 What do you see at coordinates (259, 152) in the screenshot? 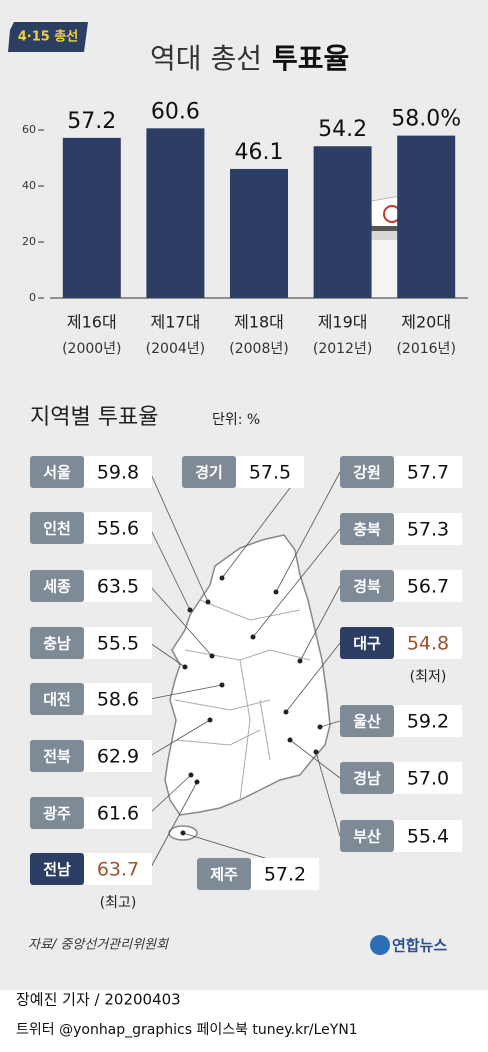
I see `value-label: 46.1` at bounding box center [259, 152].